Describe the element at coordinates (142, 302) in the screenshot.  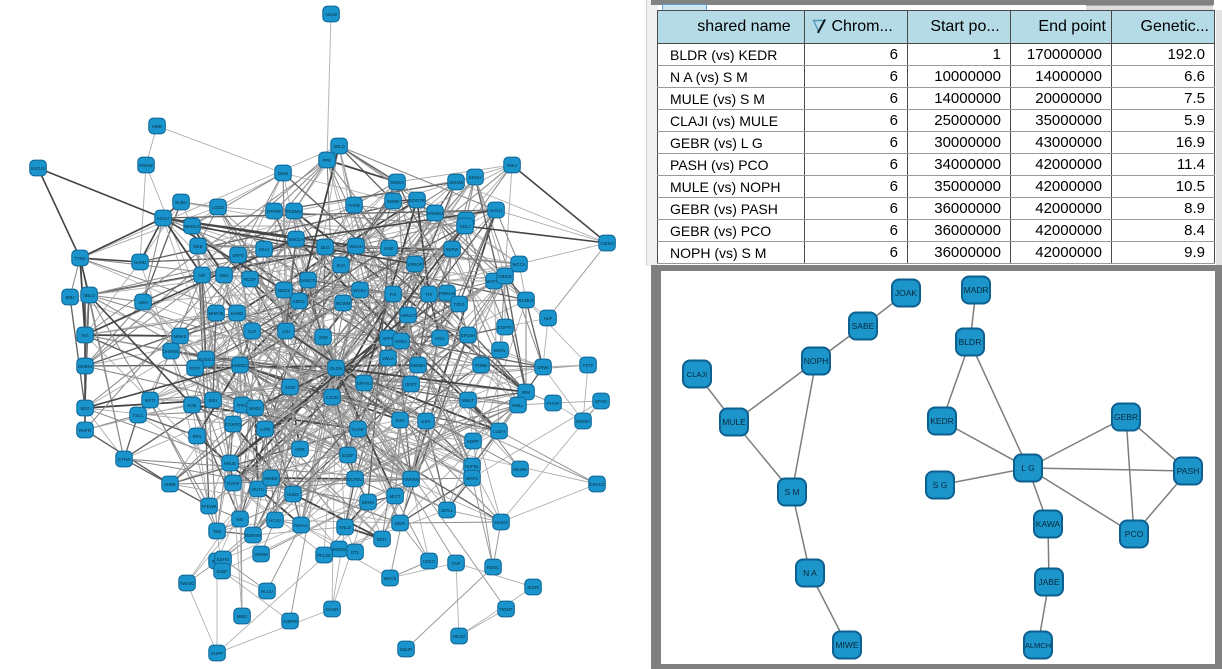
I see `svg-text: USH` at that location.